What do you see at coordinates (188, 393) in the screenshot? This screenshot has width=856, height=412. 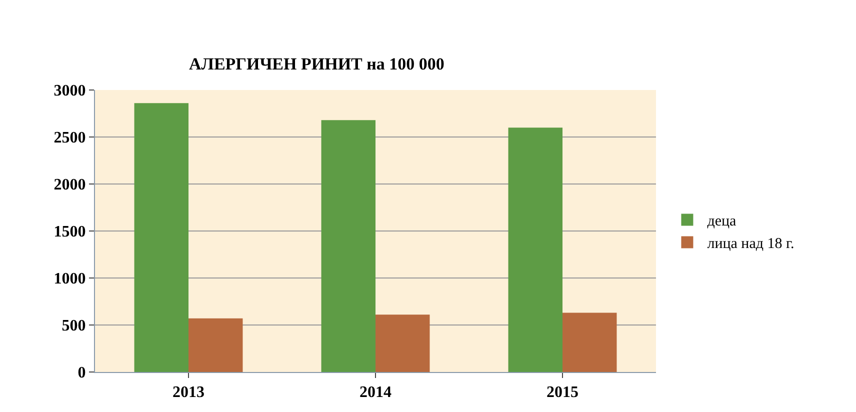 I see `x-tick-label: 2013` at bounding box center [188, 393].